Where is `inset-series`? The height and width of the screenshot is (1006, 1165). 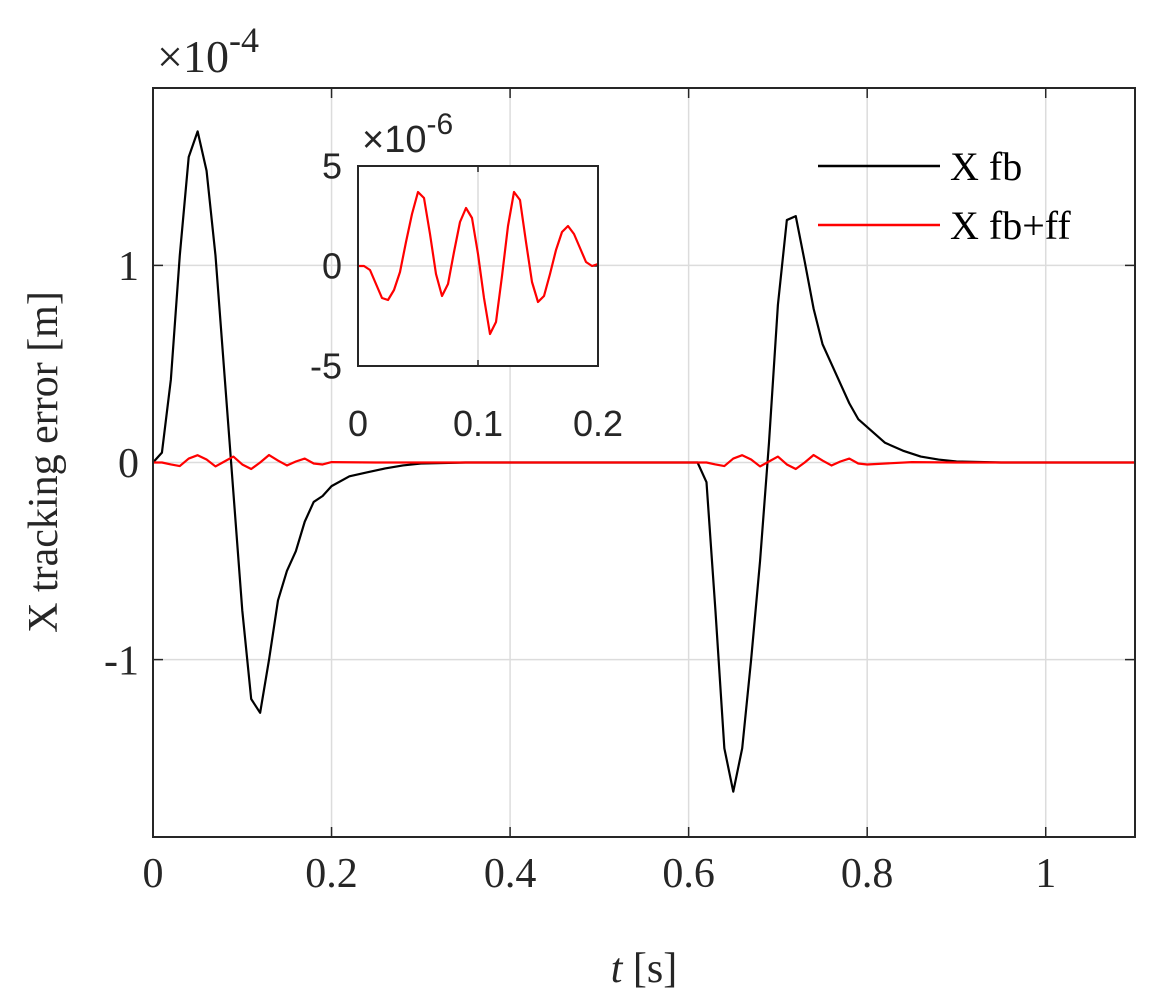
inset-series is located at coordinates (478, 263).